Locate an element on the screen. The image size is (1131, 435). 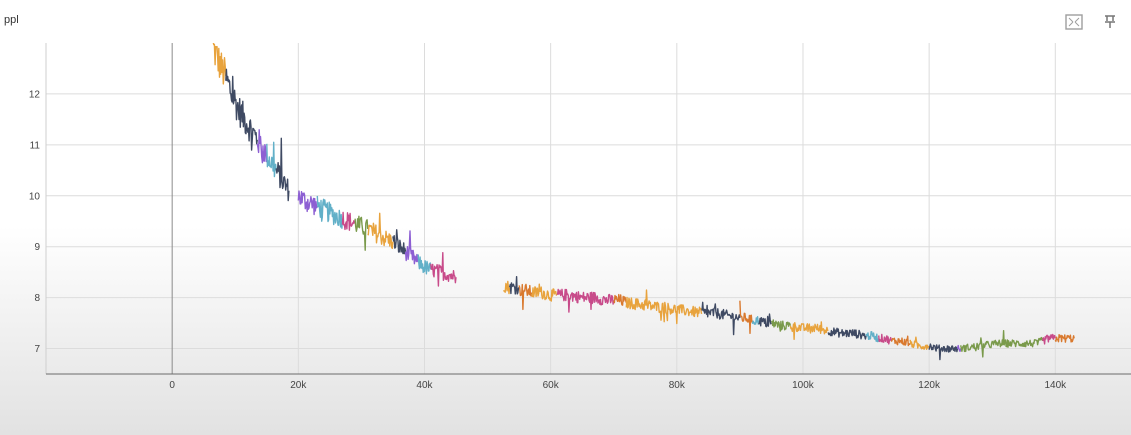
pin-icon is located at coordinates (1110, 21).